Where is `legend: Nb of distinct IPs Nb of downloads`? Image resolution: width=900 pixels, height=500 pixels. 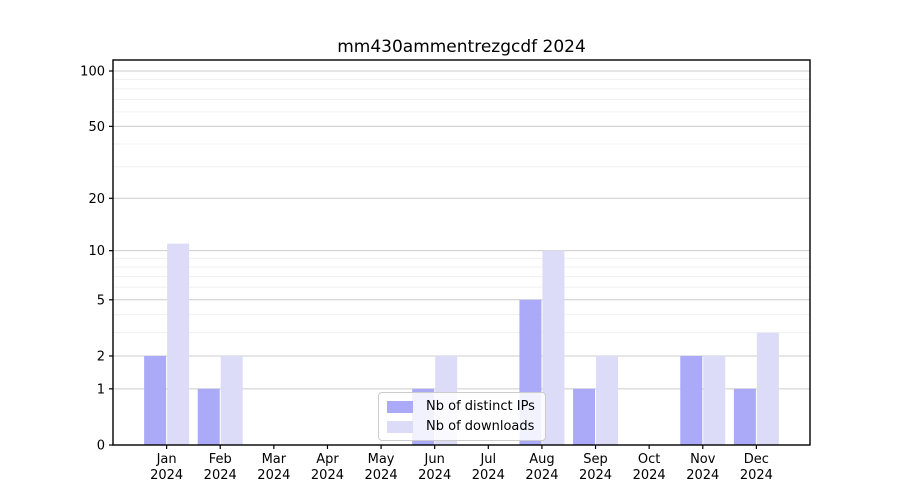
legend: Nb of distinct IPs Nb of downloads is located at coordinates (462, 416).